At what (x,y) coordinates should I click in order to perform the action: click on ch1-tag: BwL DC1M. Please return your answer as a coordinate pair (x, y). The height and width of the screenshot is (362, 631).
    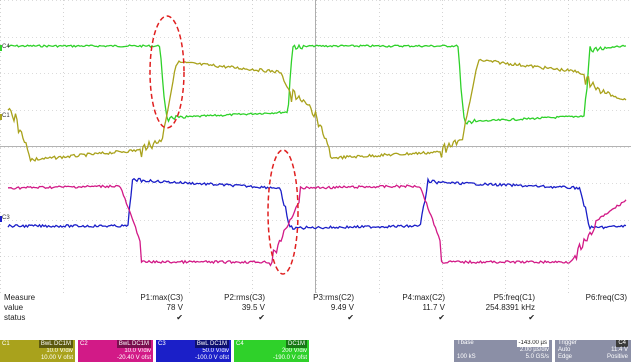
    Looking at the image, I should click on (55, 344).